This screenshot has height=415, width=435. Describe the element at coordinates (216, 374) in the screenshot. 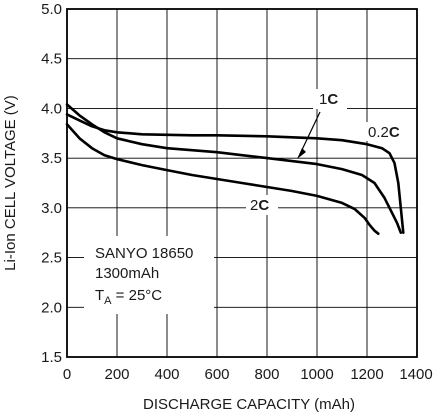

I see `x-tick-label: 600` at that location.